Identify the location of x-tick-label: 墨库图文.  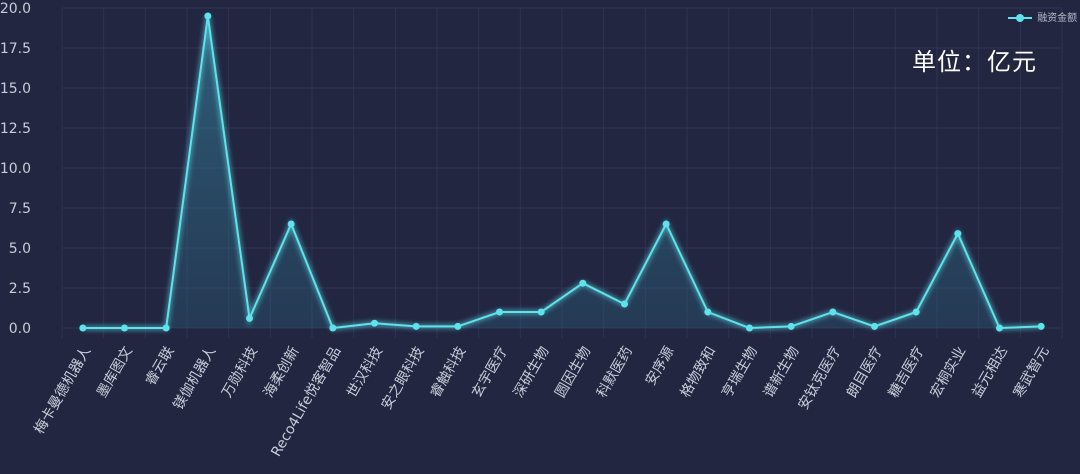
(115, 372).